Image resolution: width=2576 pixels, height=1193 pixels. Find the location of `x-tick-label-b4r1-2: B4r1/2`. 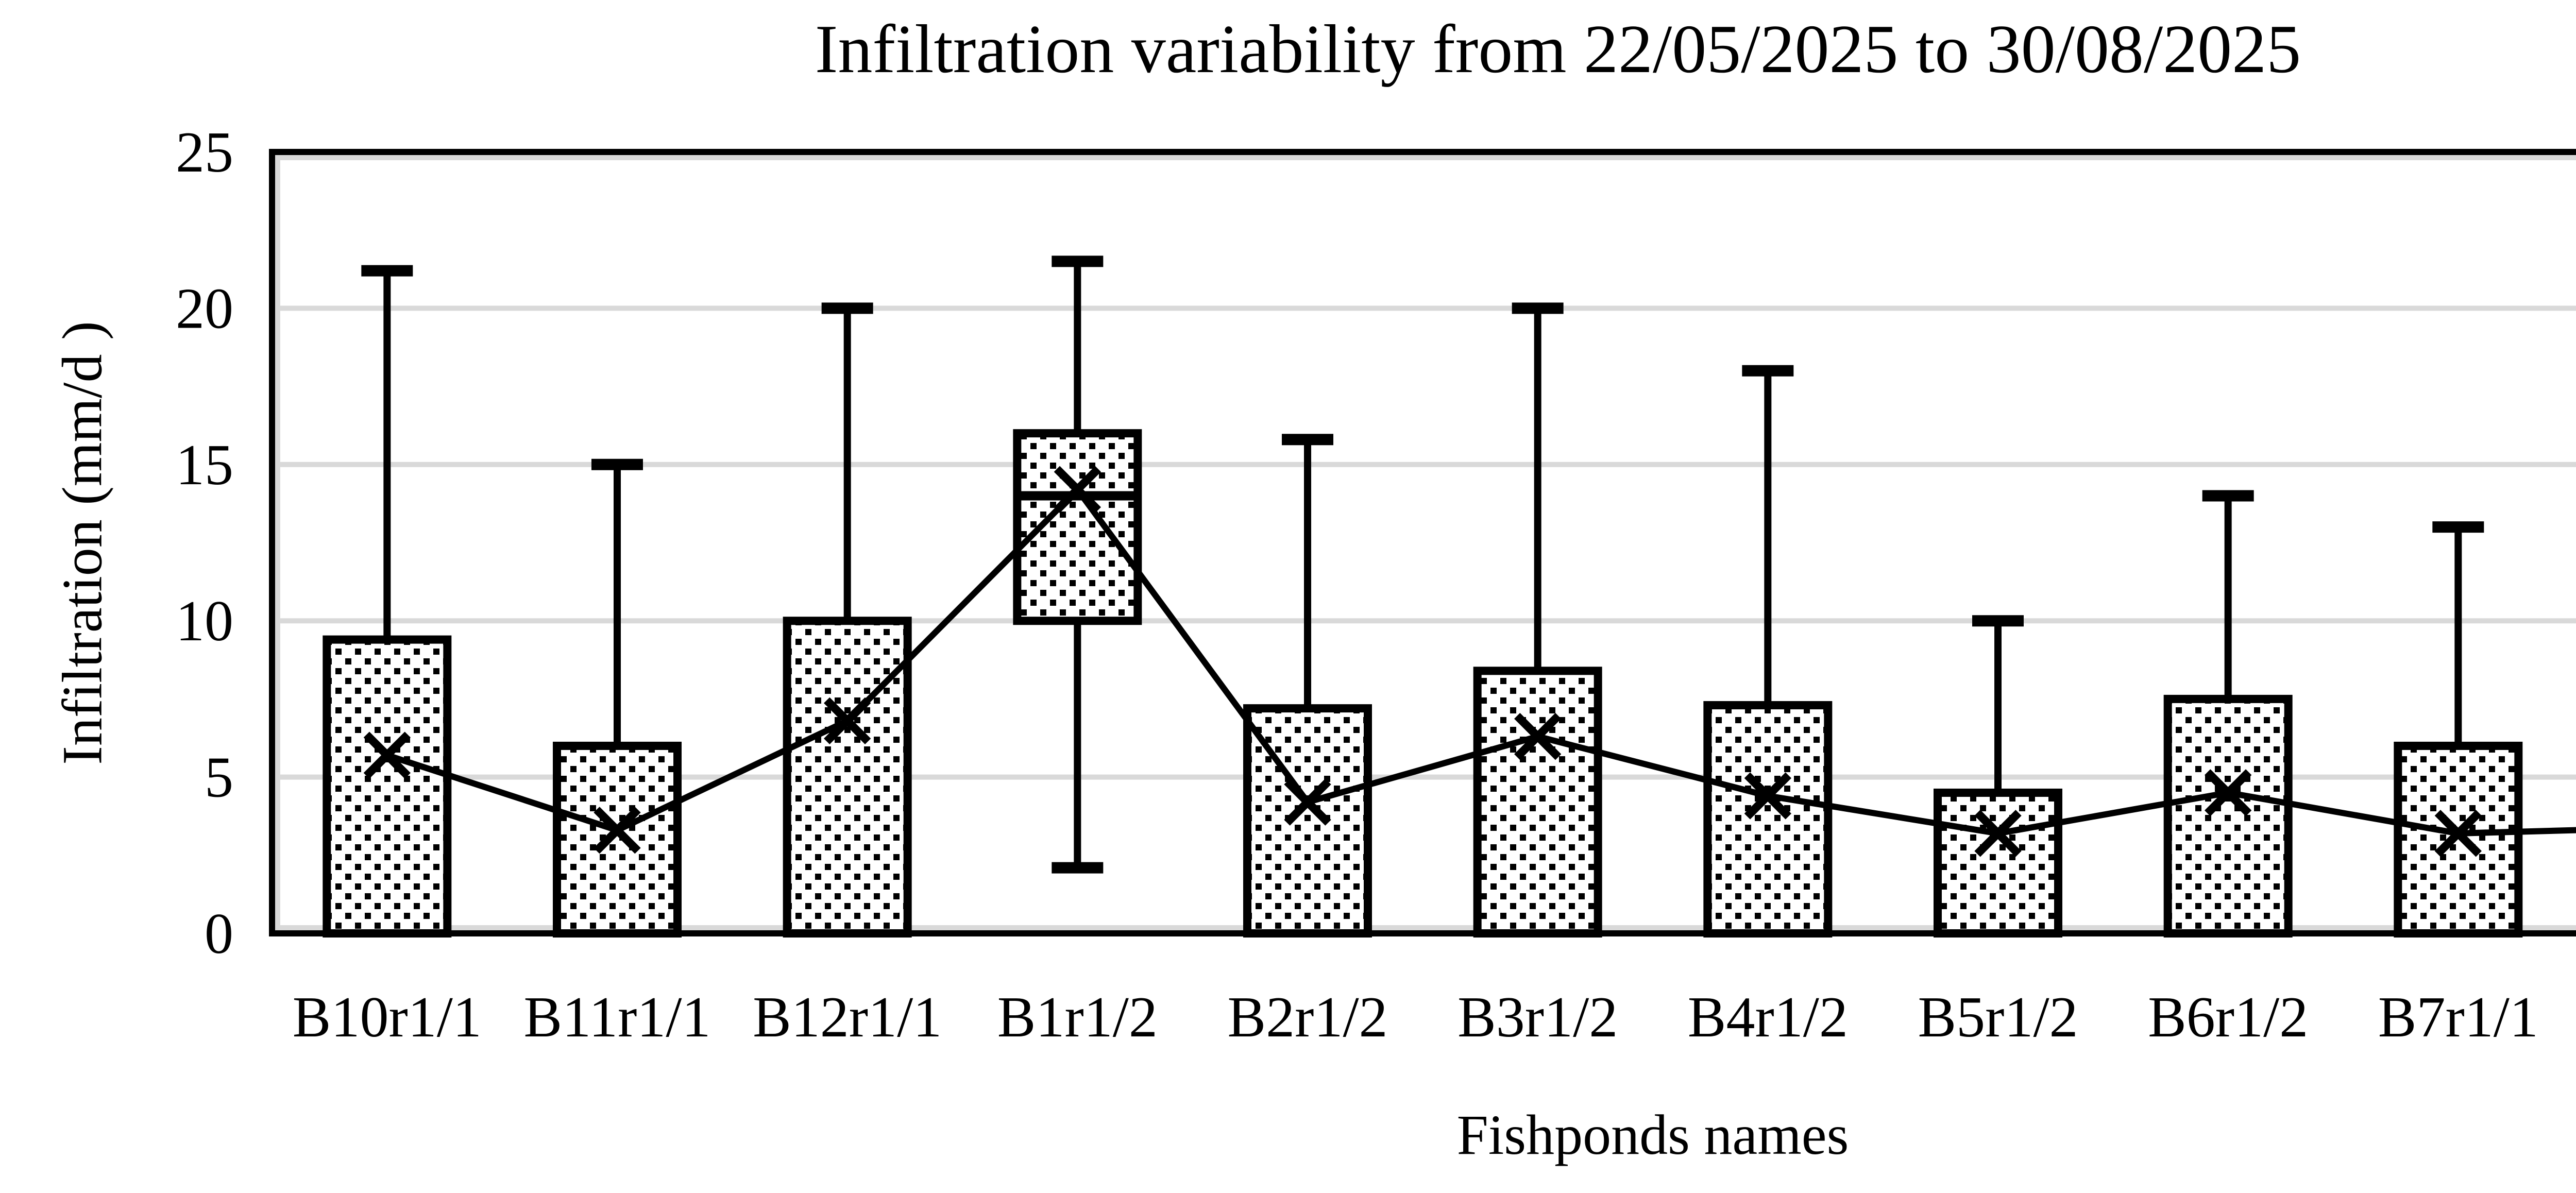

x-tick-label-b4r1-2: B4r1/2 is located at coordinates (1768, 1017).